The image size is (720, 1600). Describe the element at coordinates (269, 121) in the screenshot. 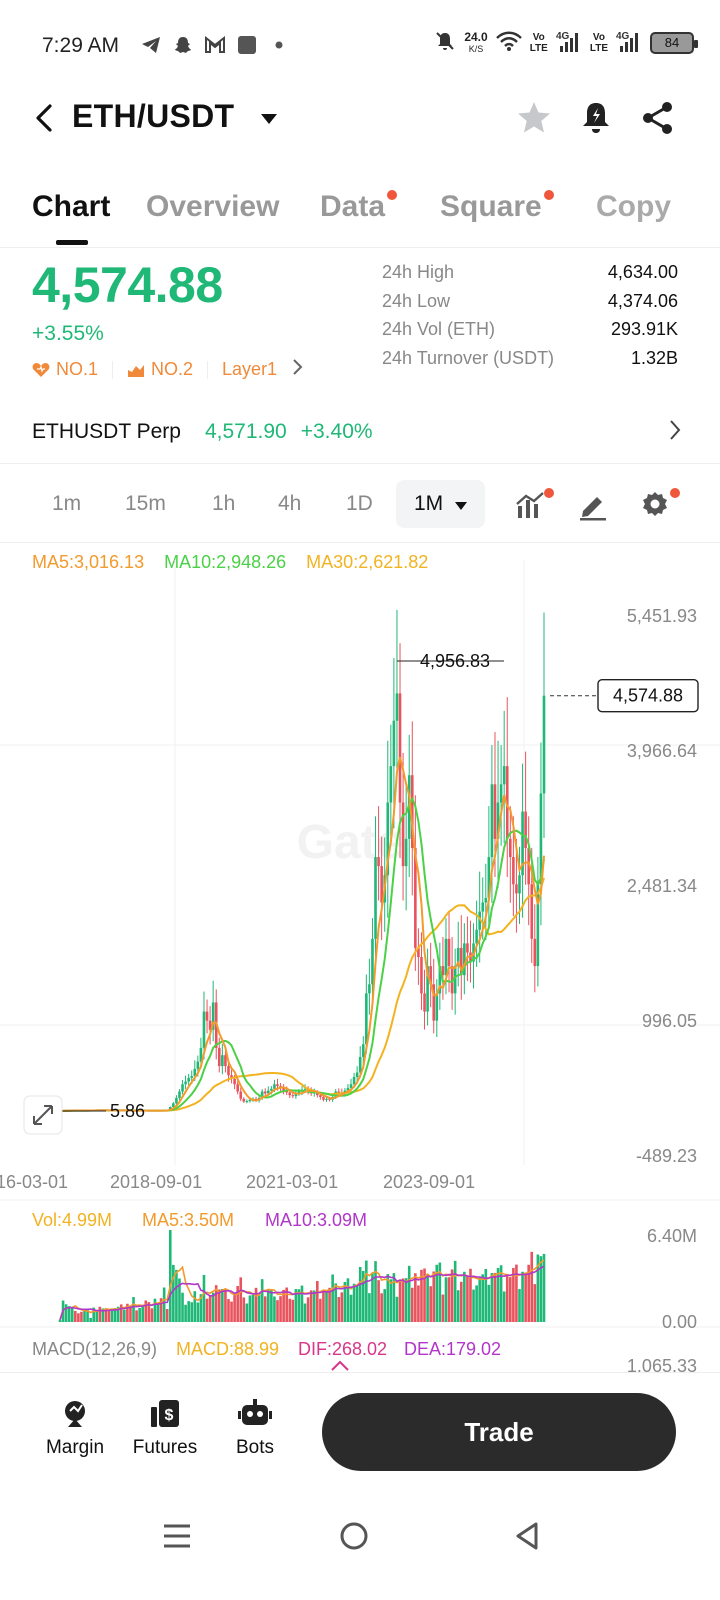

I see `caret-down-icon` at that location.